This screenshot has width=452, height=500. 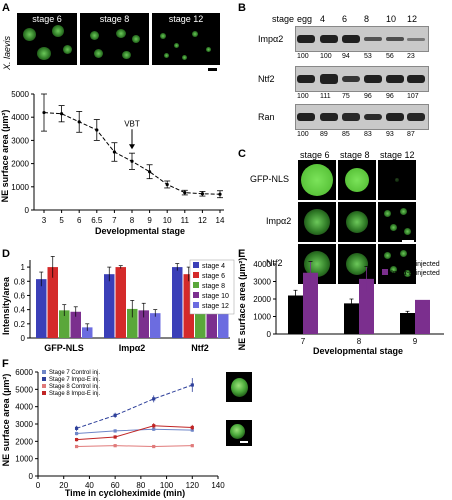 What do you see at coordinates (412, 19) in the screenshot?
I see `blot-stage-5: 12` at bounding box center [412, 19].